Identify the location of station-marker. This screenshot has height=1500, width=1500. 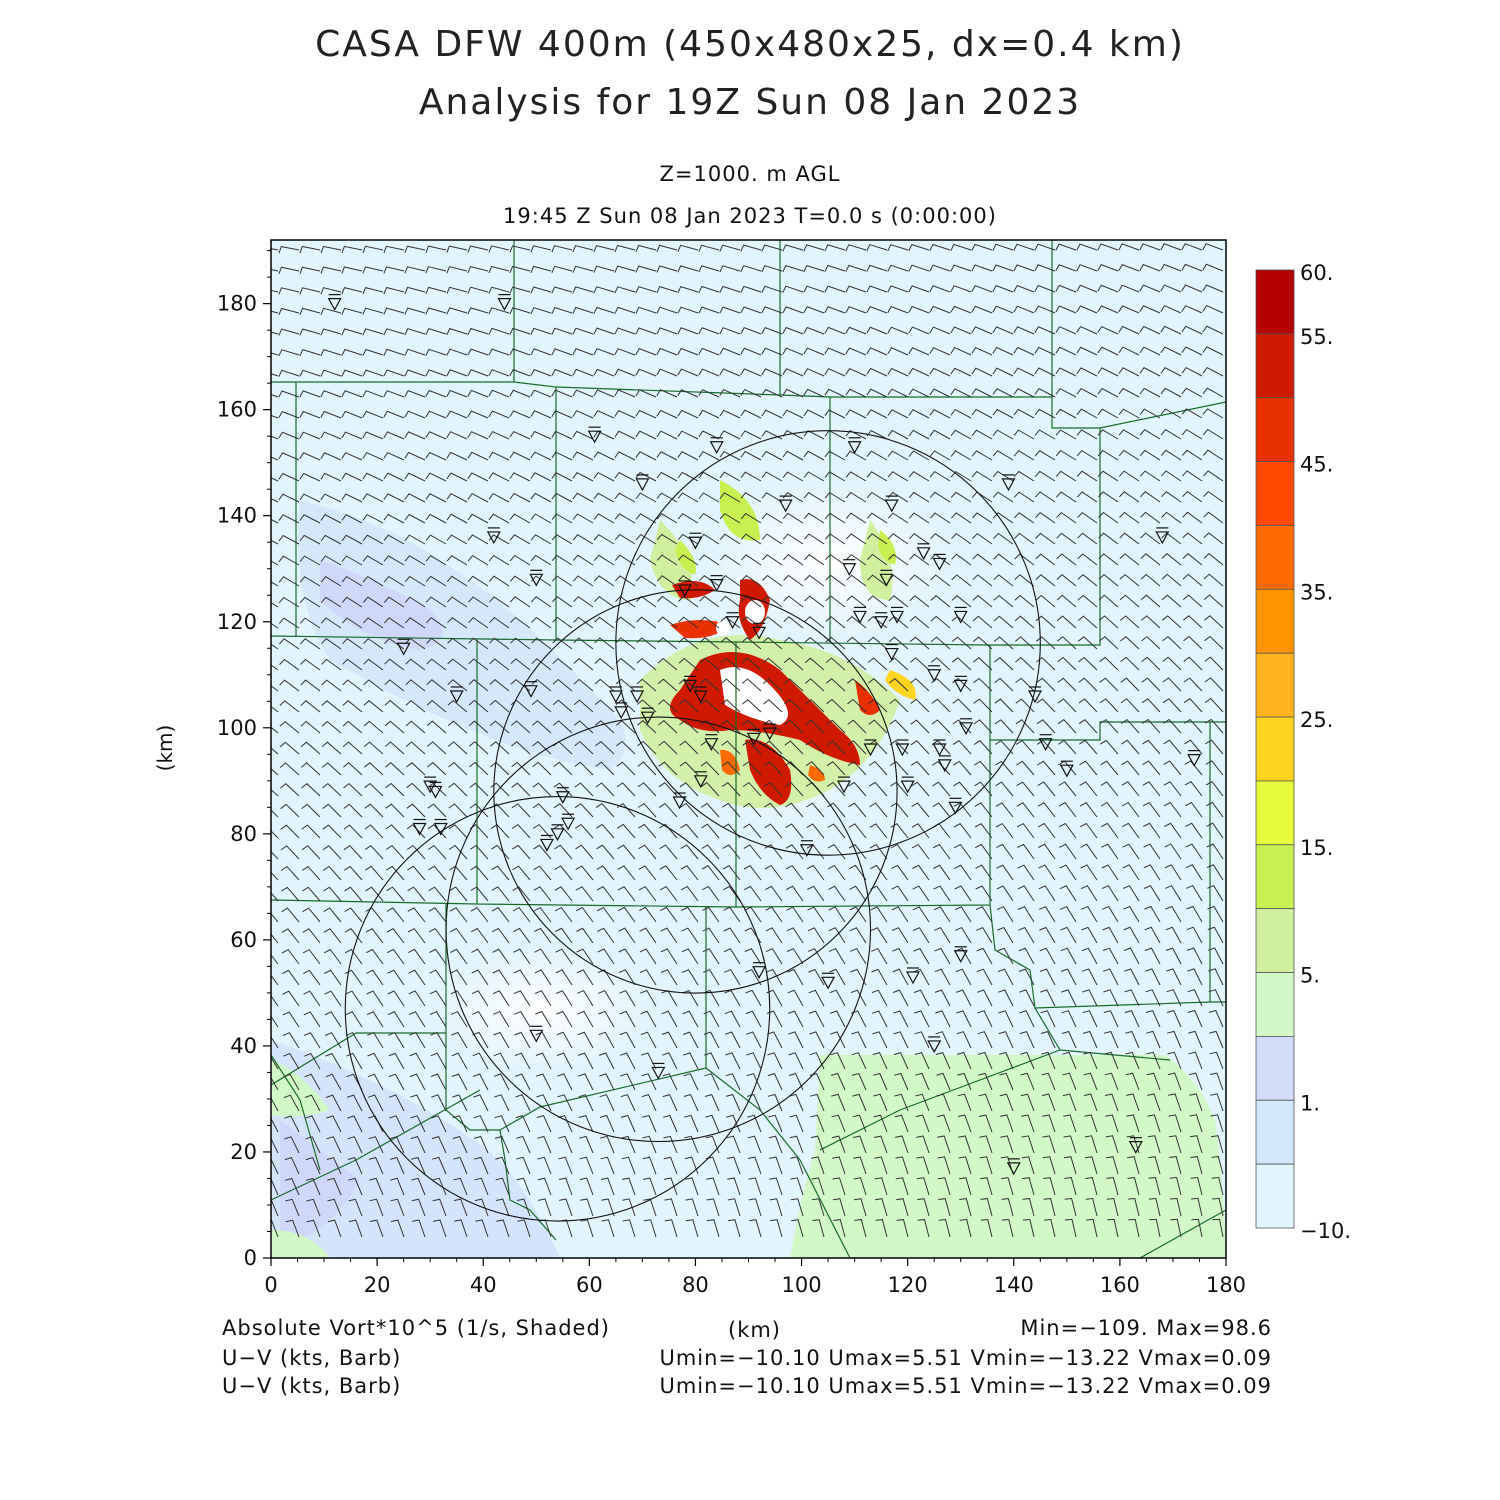
(1162, 538).